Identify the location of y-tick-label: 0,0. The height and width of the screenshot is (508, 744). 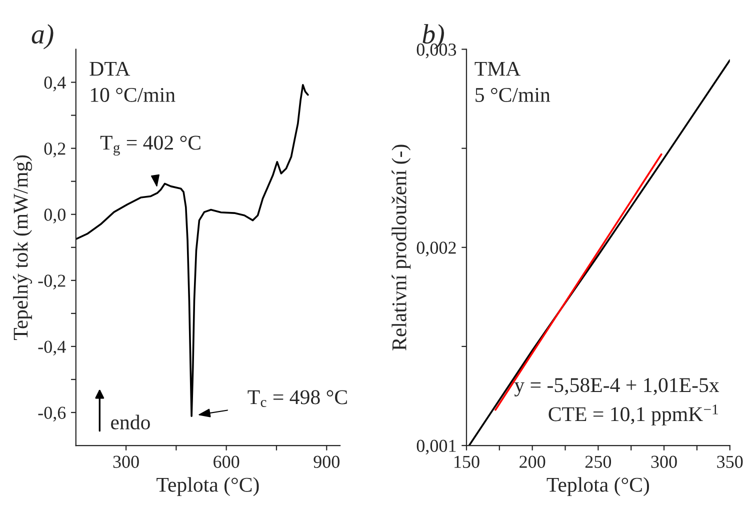
(55, 216).